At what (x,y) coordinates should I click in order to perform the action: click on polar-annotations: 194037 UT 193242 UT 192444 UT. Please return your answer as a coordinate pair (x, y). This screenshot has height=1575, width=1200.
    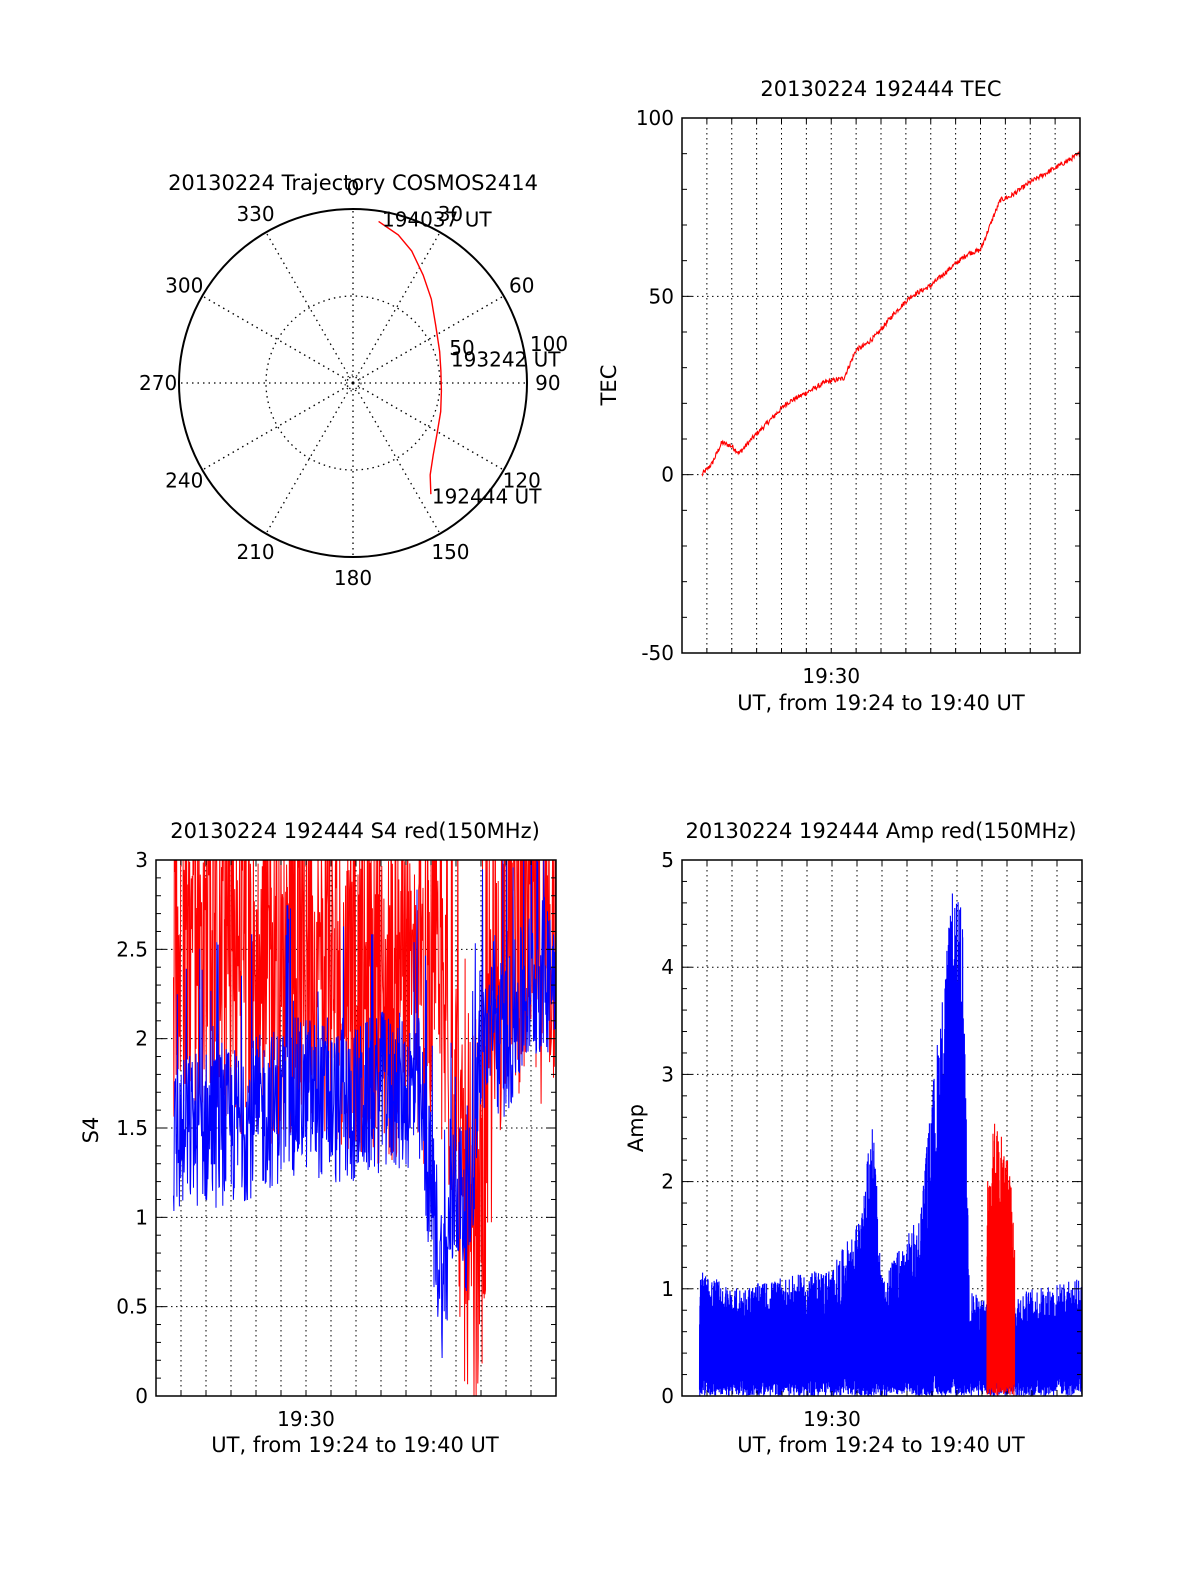
    Looking at the image, I should click on (471, 357).